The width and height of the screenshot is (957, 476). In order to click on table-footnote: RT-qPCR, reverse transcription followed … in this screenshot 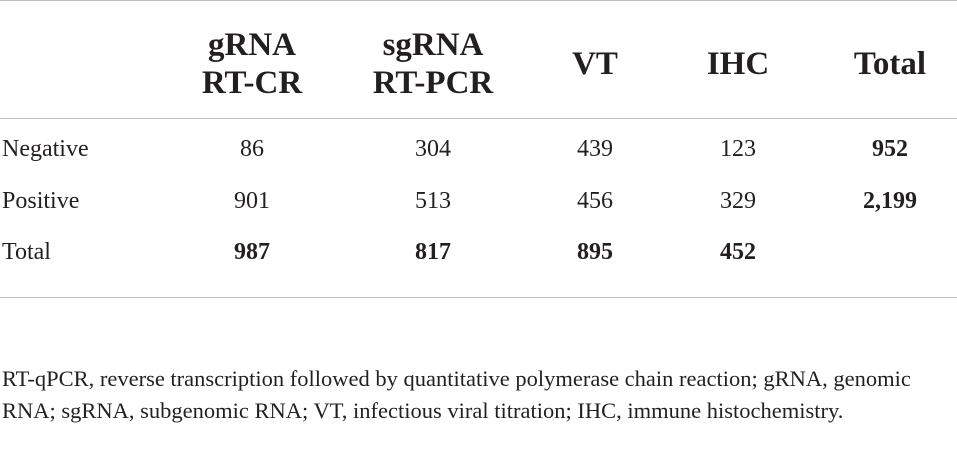, I will do `click(456, 394)`.